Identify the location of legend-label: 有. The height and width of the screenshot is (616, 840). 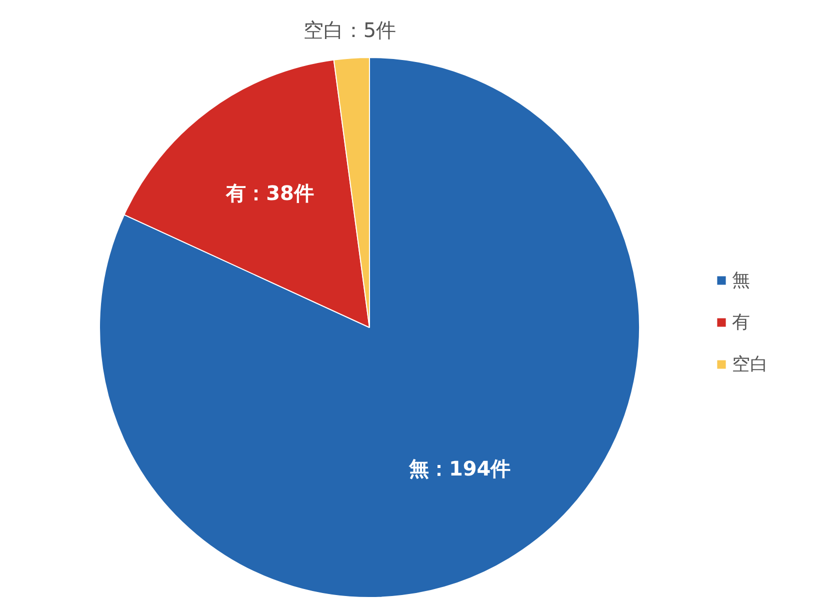
(741, 322).